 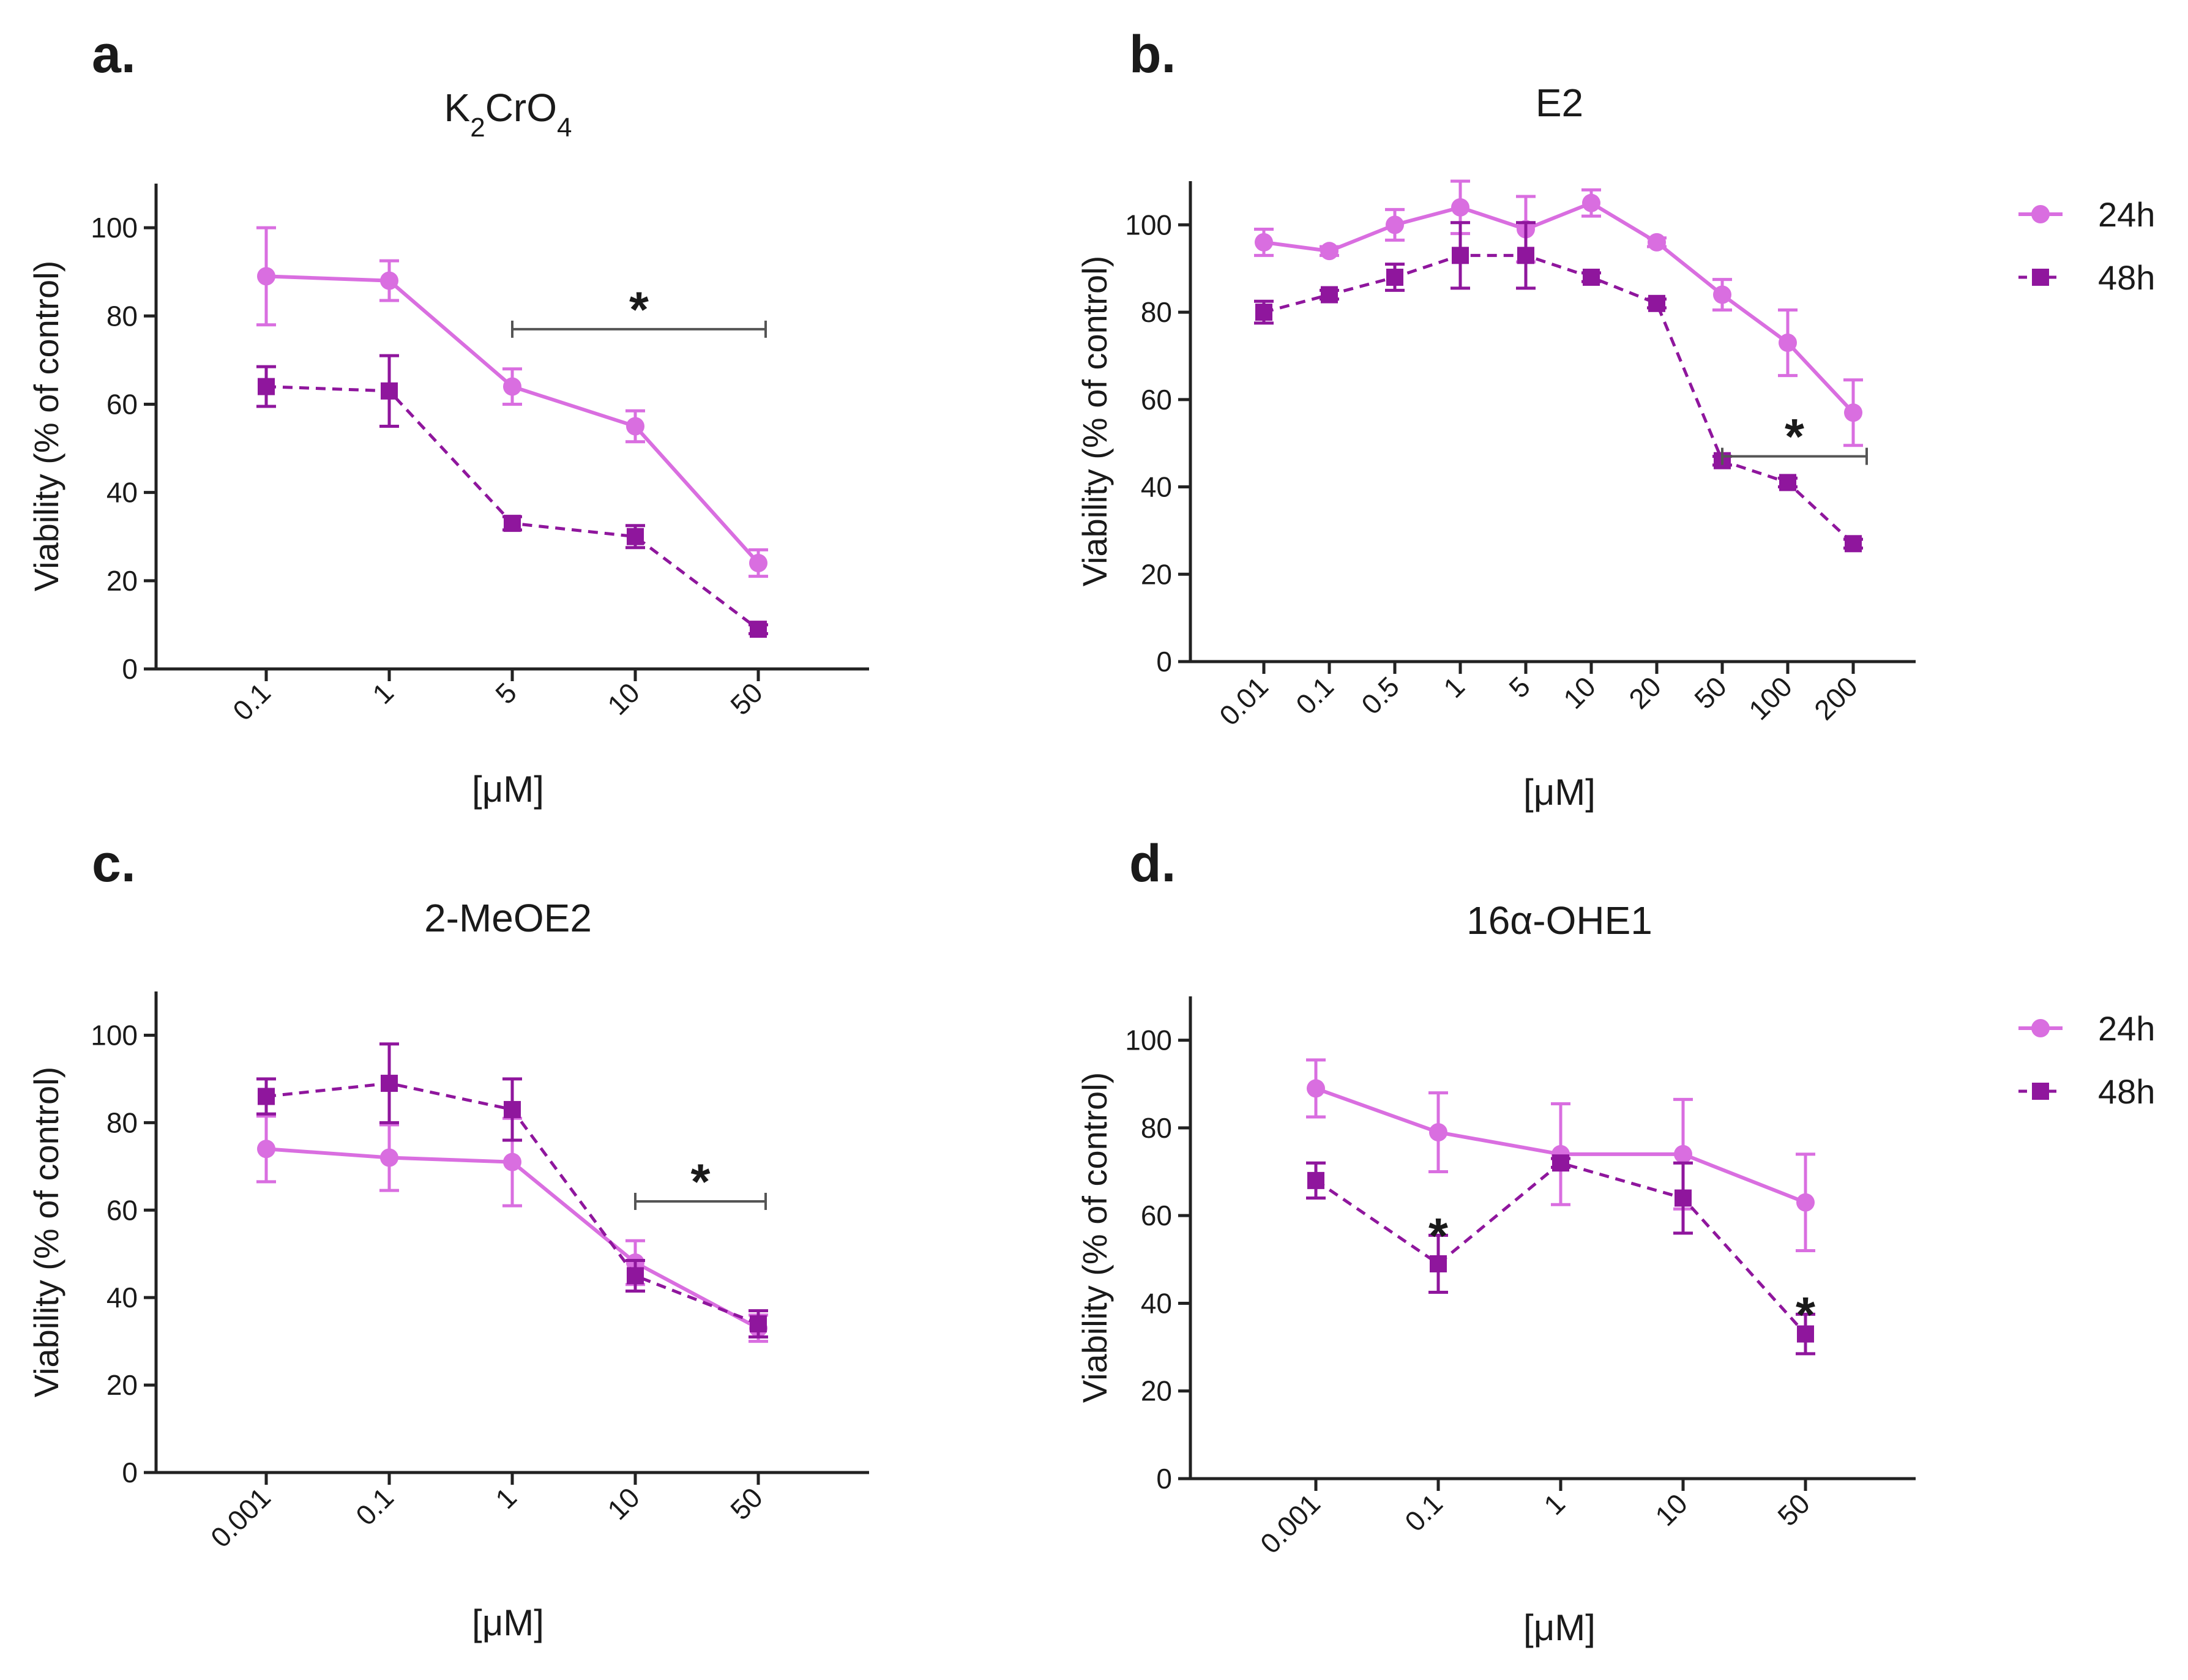 What do you see at coordinates (114, 863) in the screenshot?
I see `panel-label: c.` at bounding box center [114, 863].